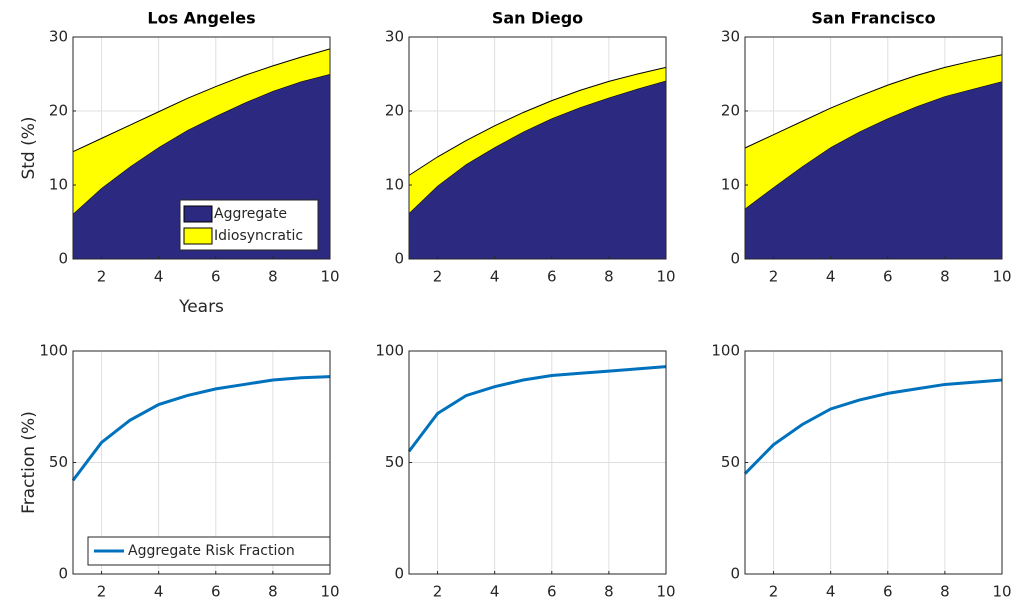 The image size is (1015, 606). I want to click on subplot: 2 4 6 8 10 0 10 20 30 San Diego, so click(530, 147).